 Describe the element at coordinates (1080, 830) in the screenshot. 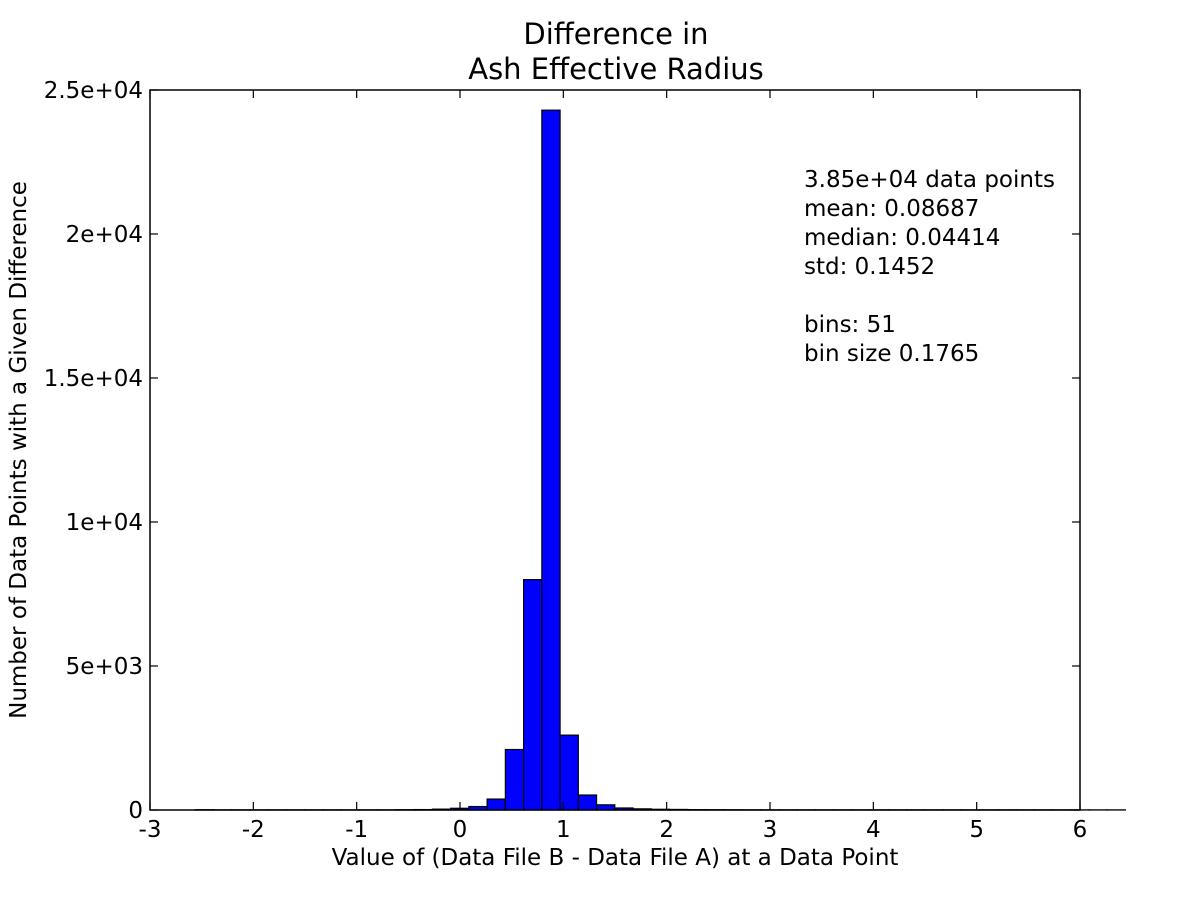

I see `x-tick-label: 6` at that location.